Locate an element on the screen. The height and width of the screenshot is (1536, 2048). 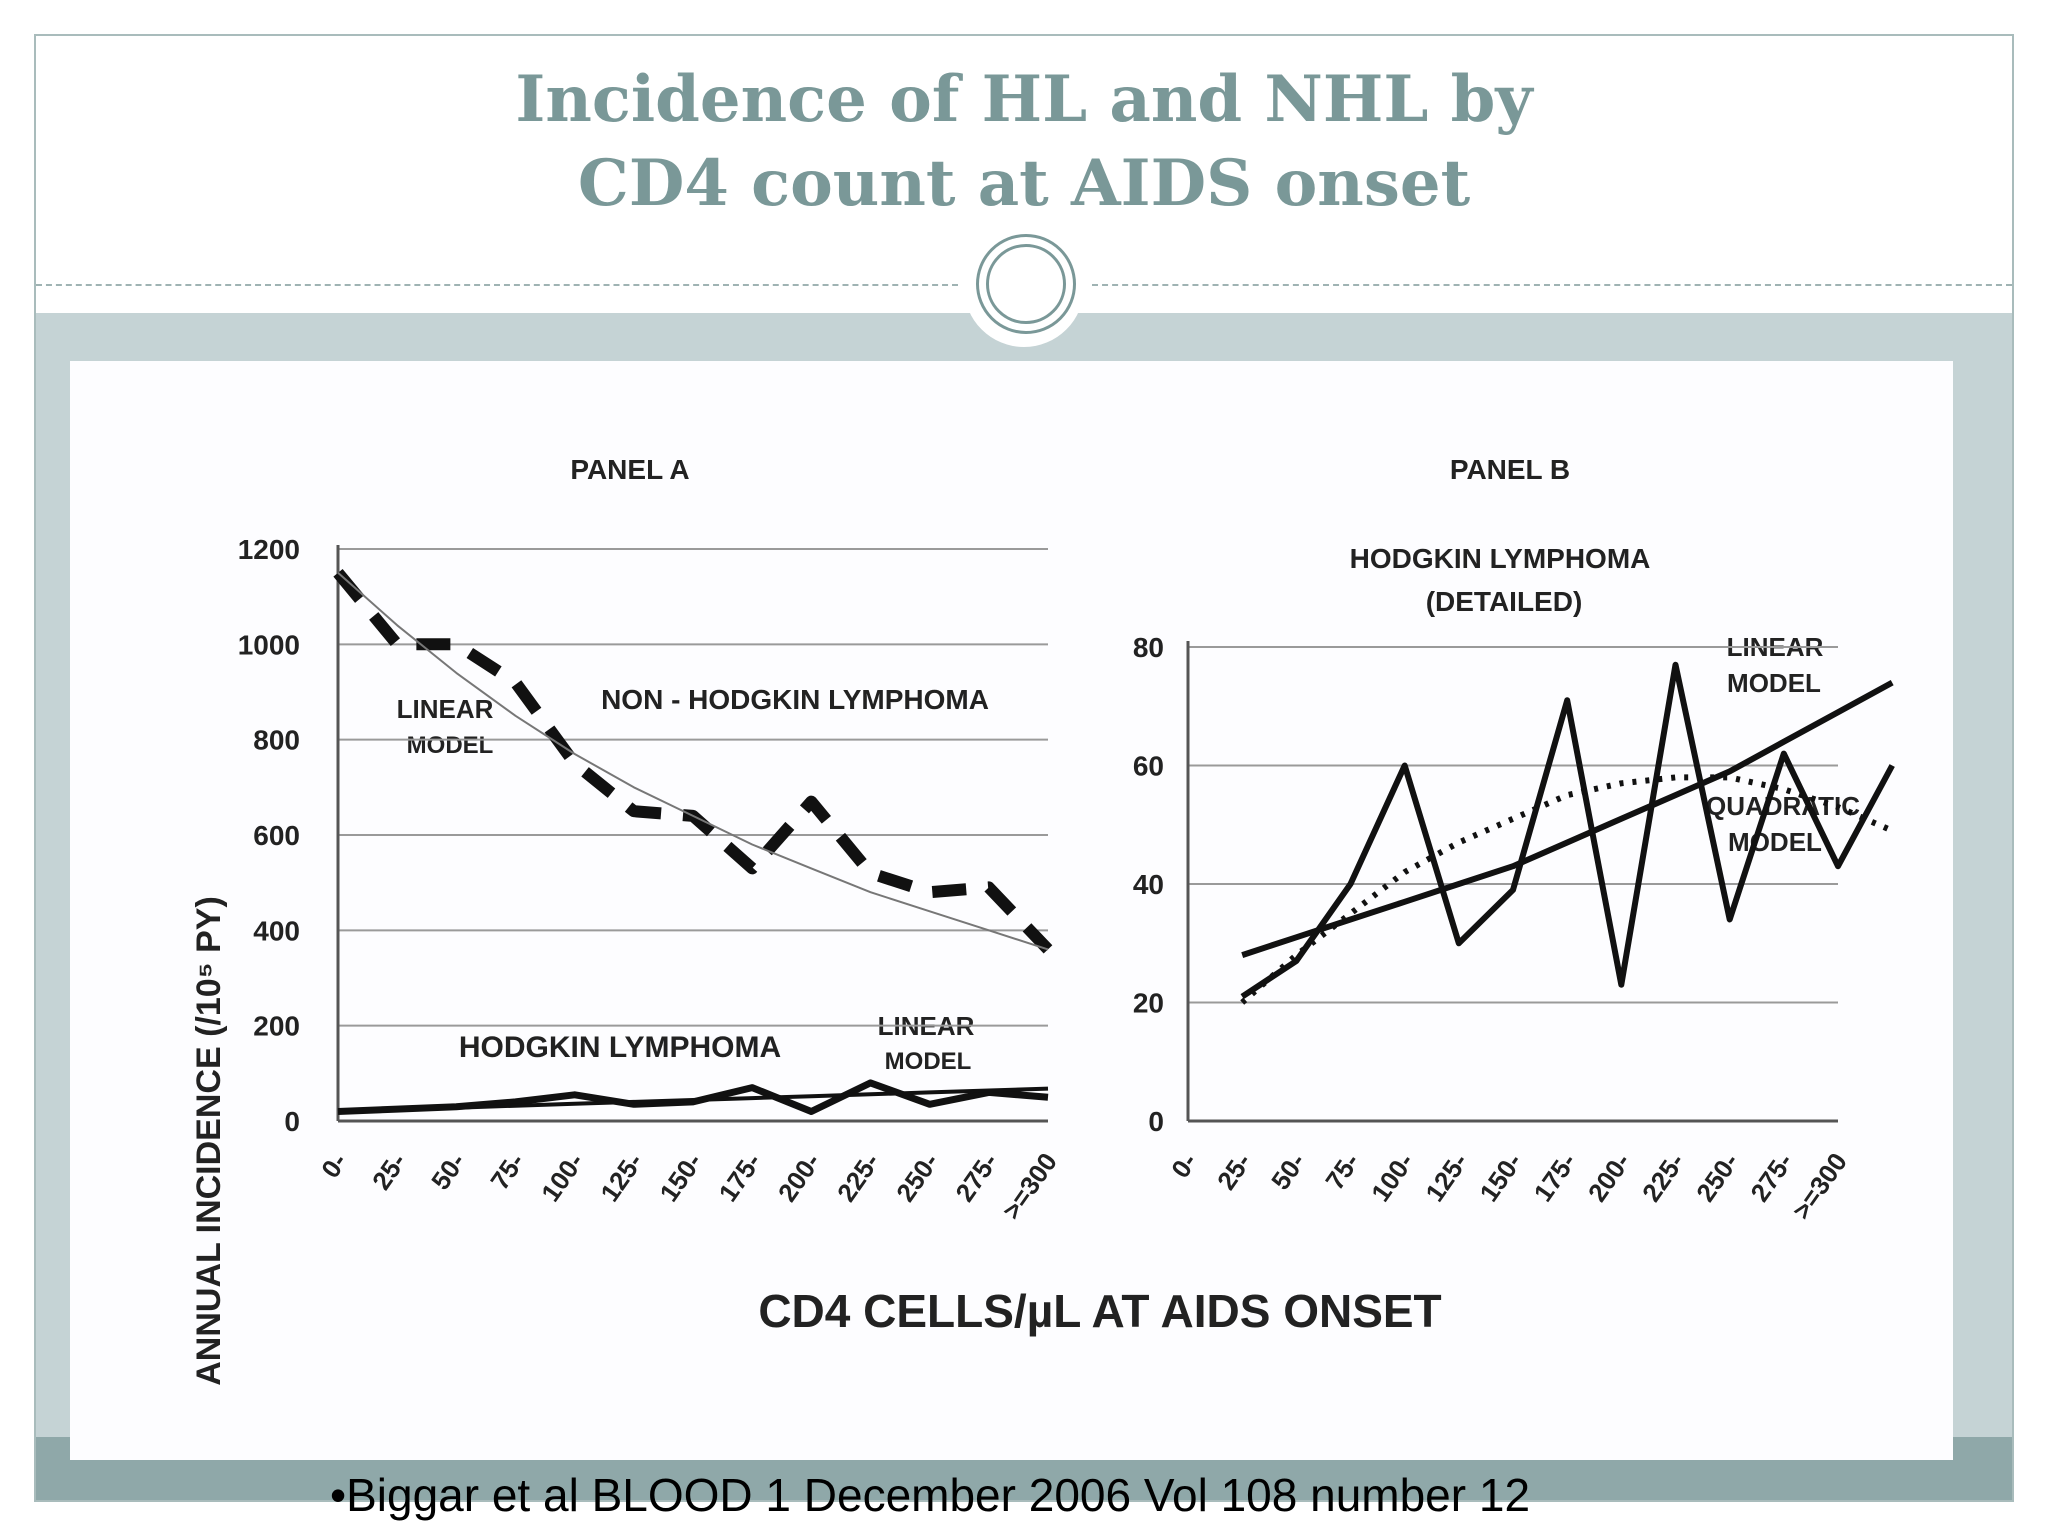
panel-b-quadratic-label-line2: MODEL is located at coordinates (1775, 842).